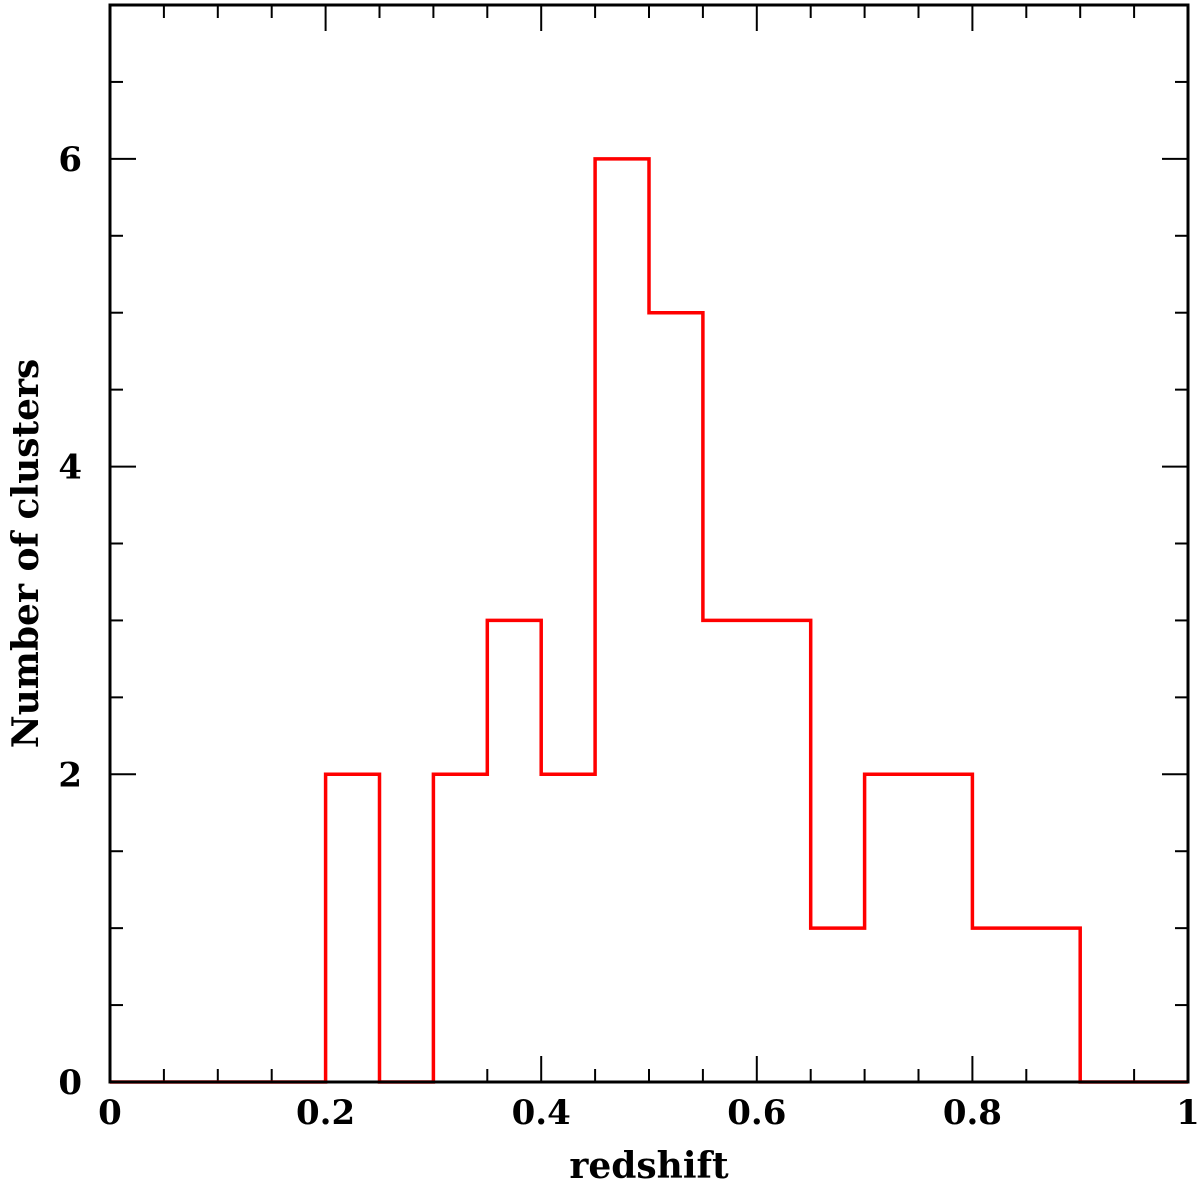 This screenshot has width=1200, height=1191. I want to click on y-axis-label: Number of clusters, so click(26, 554).